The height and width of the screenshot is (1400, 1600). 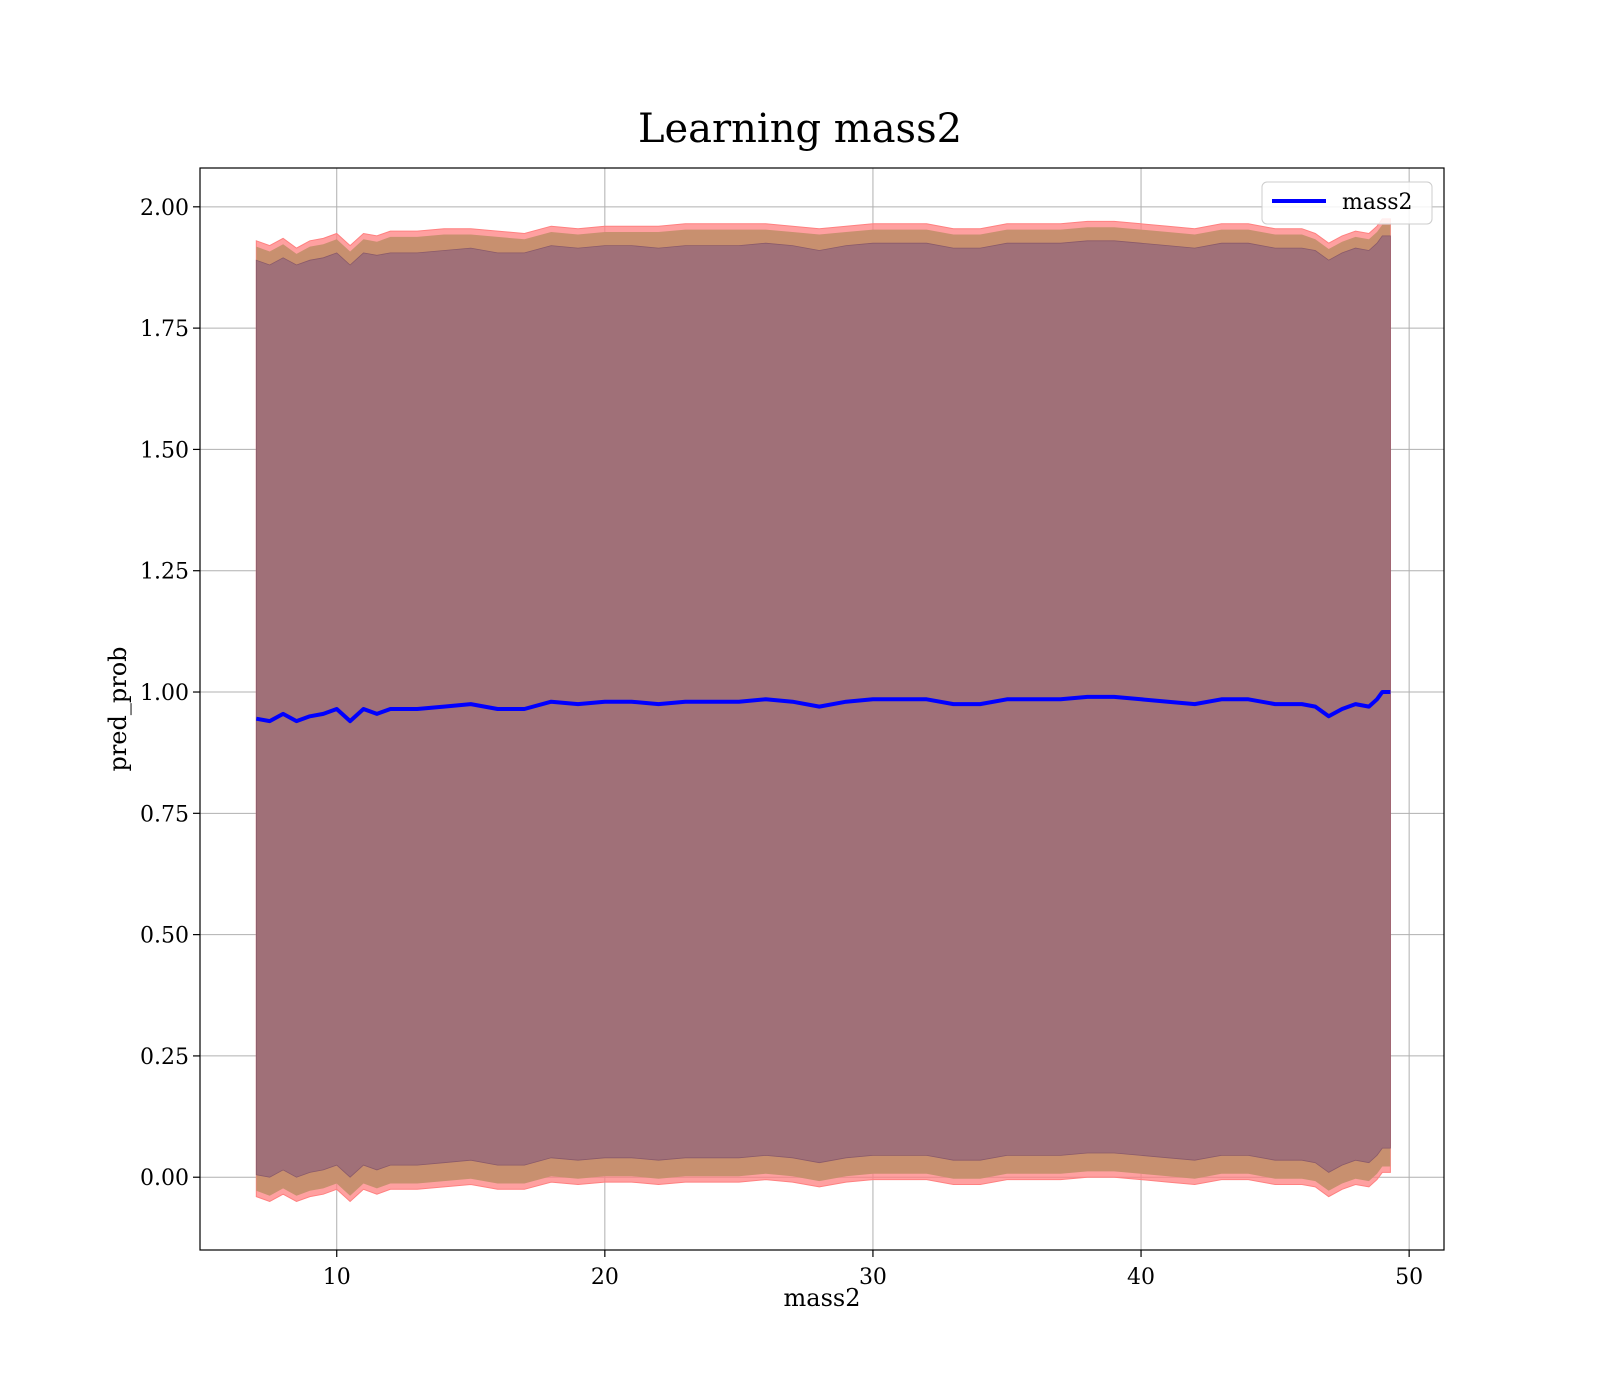 I want to click on x-tick-label: 50, so click(x=1409, y=1277).